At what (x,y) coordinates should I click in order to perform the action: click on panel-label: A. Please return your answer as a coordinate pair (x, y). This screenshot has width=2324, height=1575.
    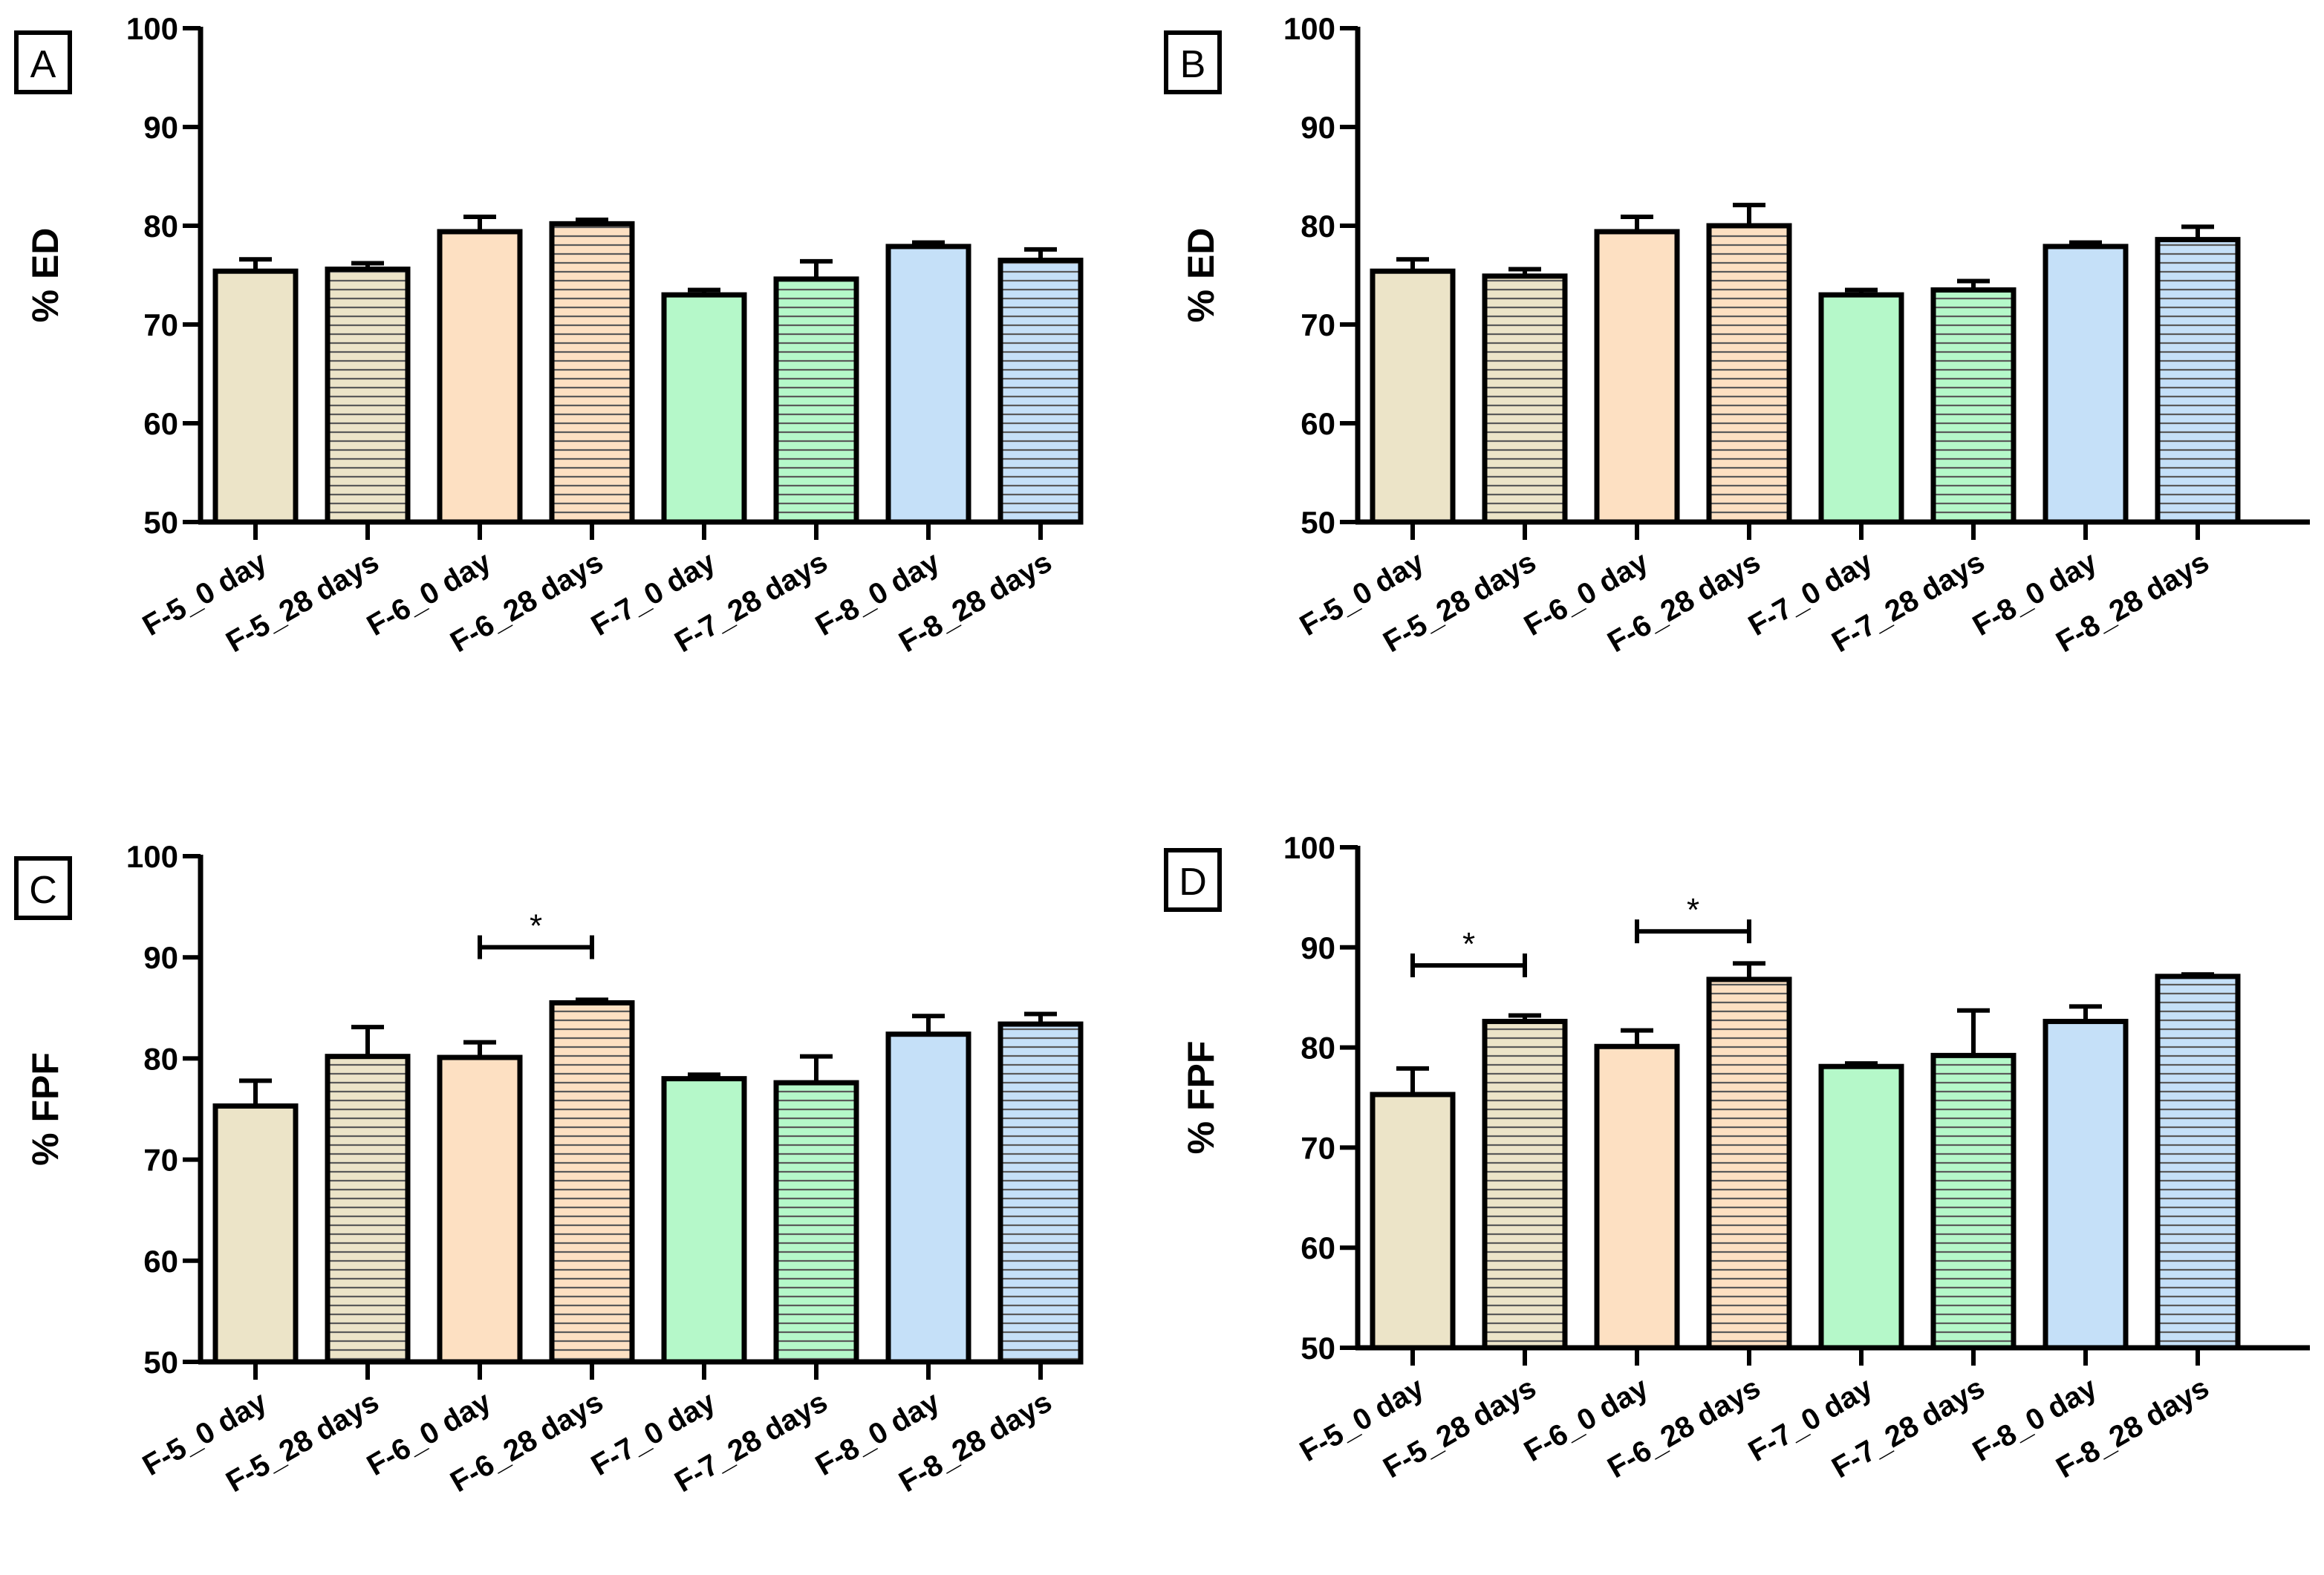
    Looking at the image, I should click on (43, 64).